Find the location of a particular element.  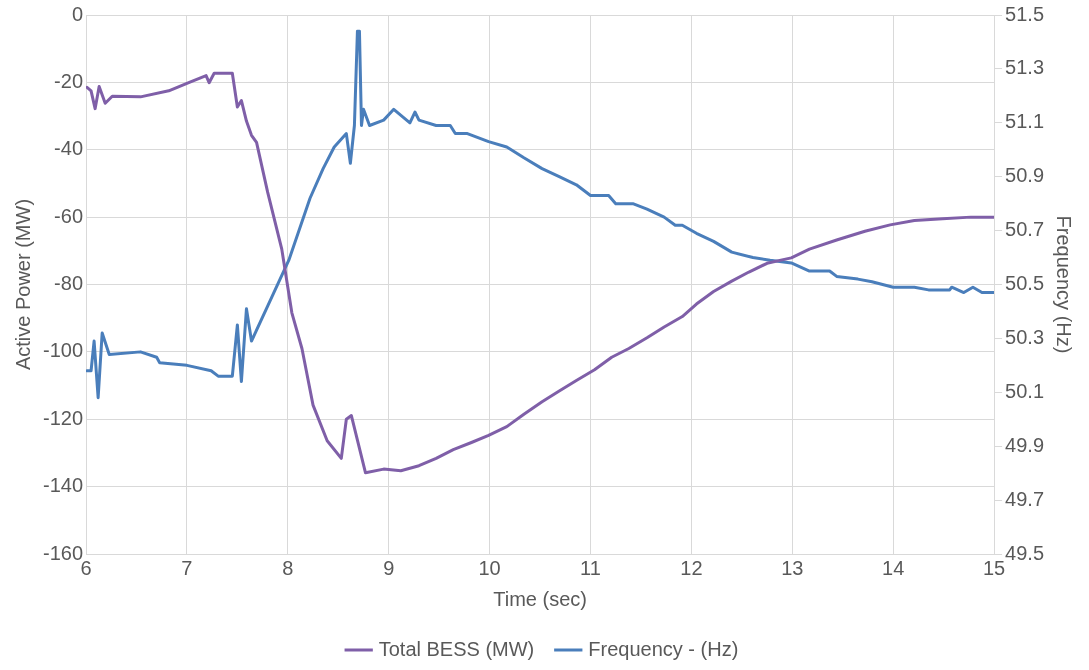

x-tick-label: 11 is located at coordinates (590, 567).